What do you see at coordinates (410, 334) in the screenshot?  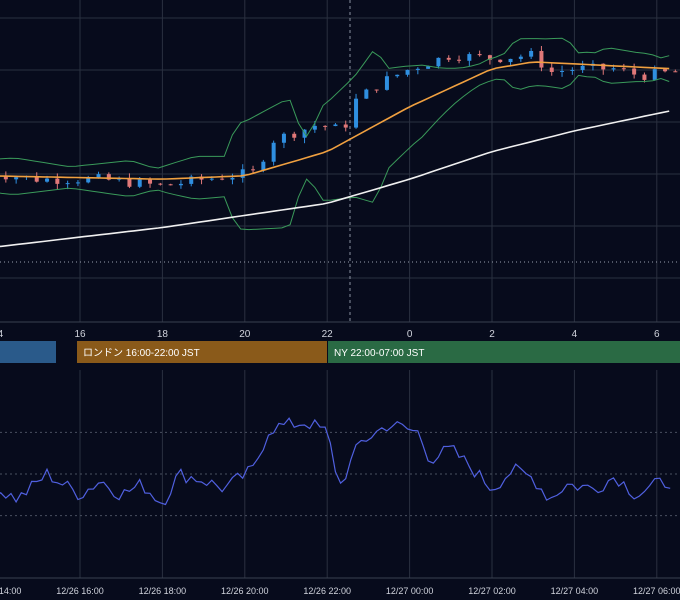 I see `x-tick-label: 0` at bounding box center [410, 334].